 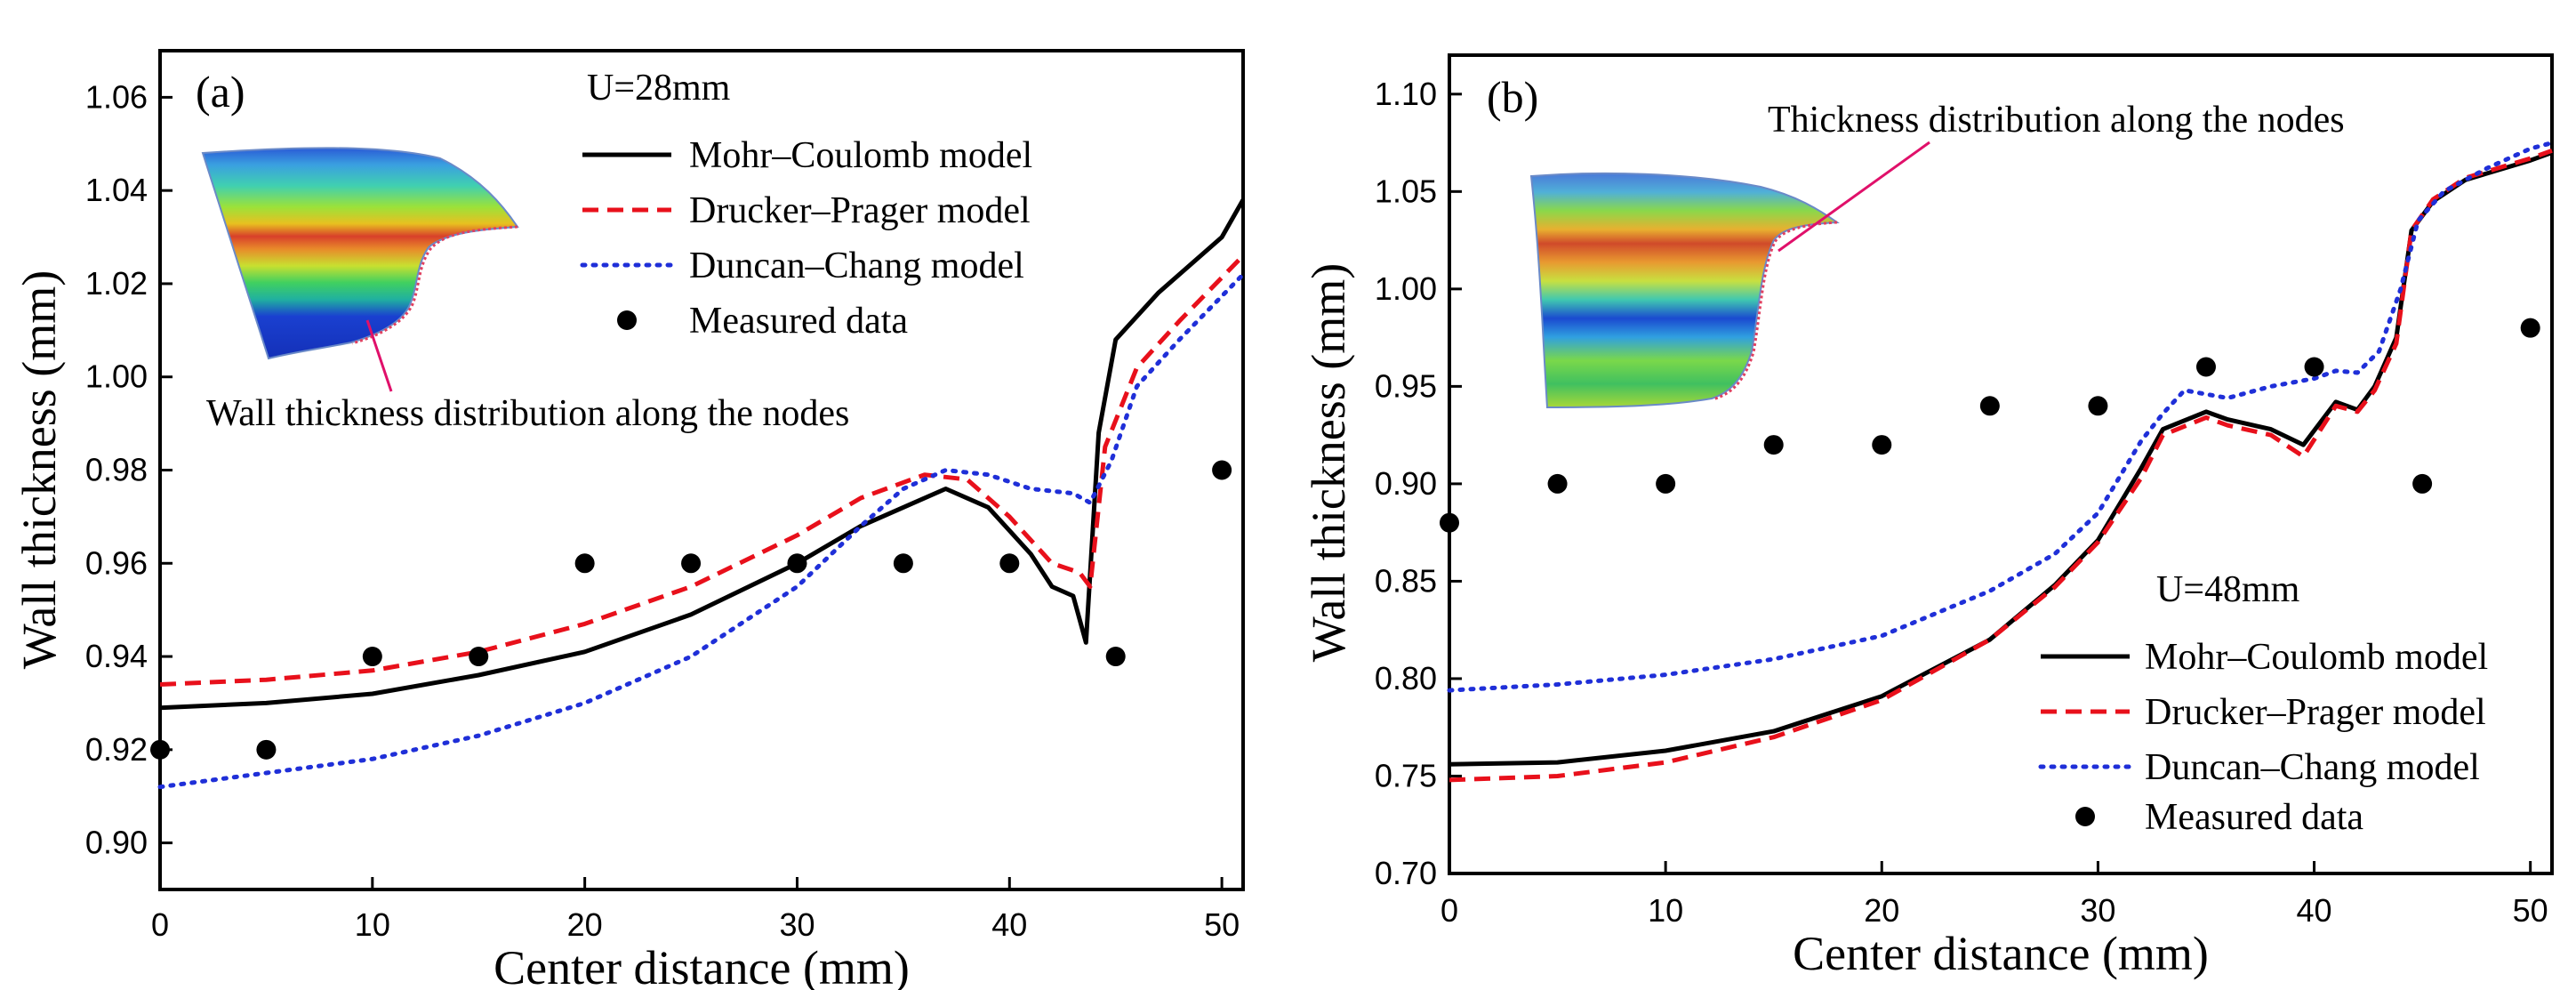 I want to click on legend-label-duncan-chang-b: Duncan–Chang model, so click(x=2312, y=767).